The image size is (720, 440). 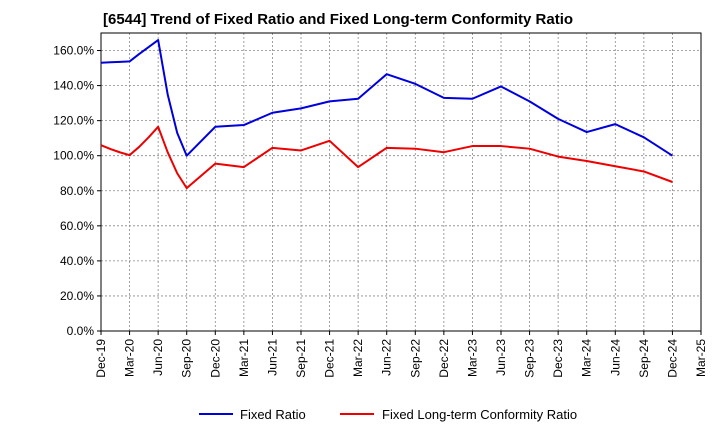 I want to click on y-tick-label: 60.0%, so click(x=77, y=226).